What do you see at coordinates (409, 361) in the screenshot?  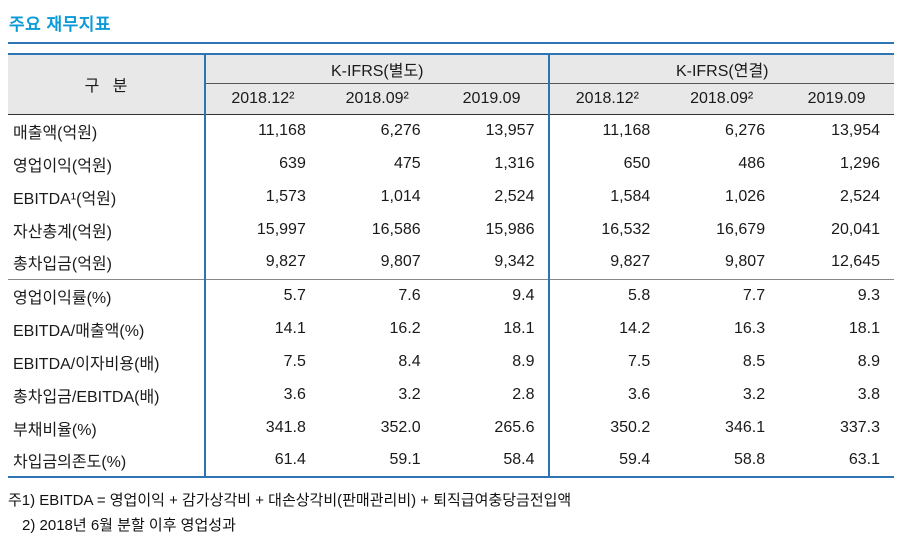 I see `value-cell: 8.4` at bounding box center [409, 361].